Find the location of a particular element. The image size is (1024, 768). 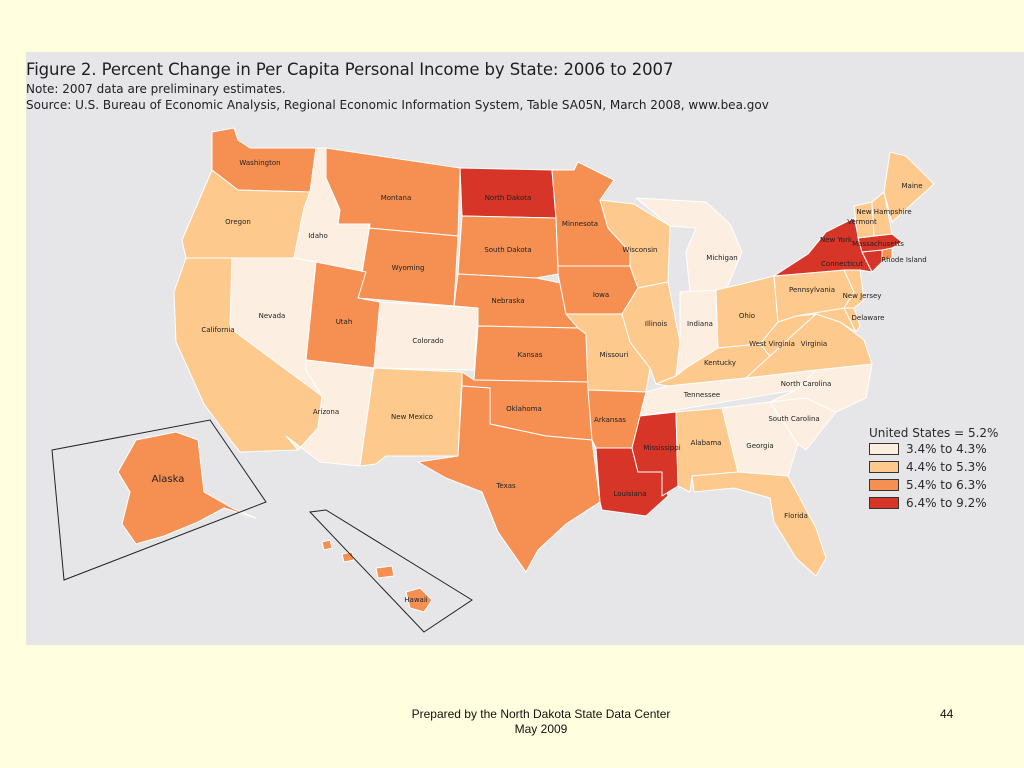

label-ohio: Ohio is located at coordinates (747, 316).